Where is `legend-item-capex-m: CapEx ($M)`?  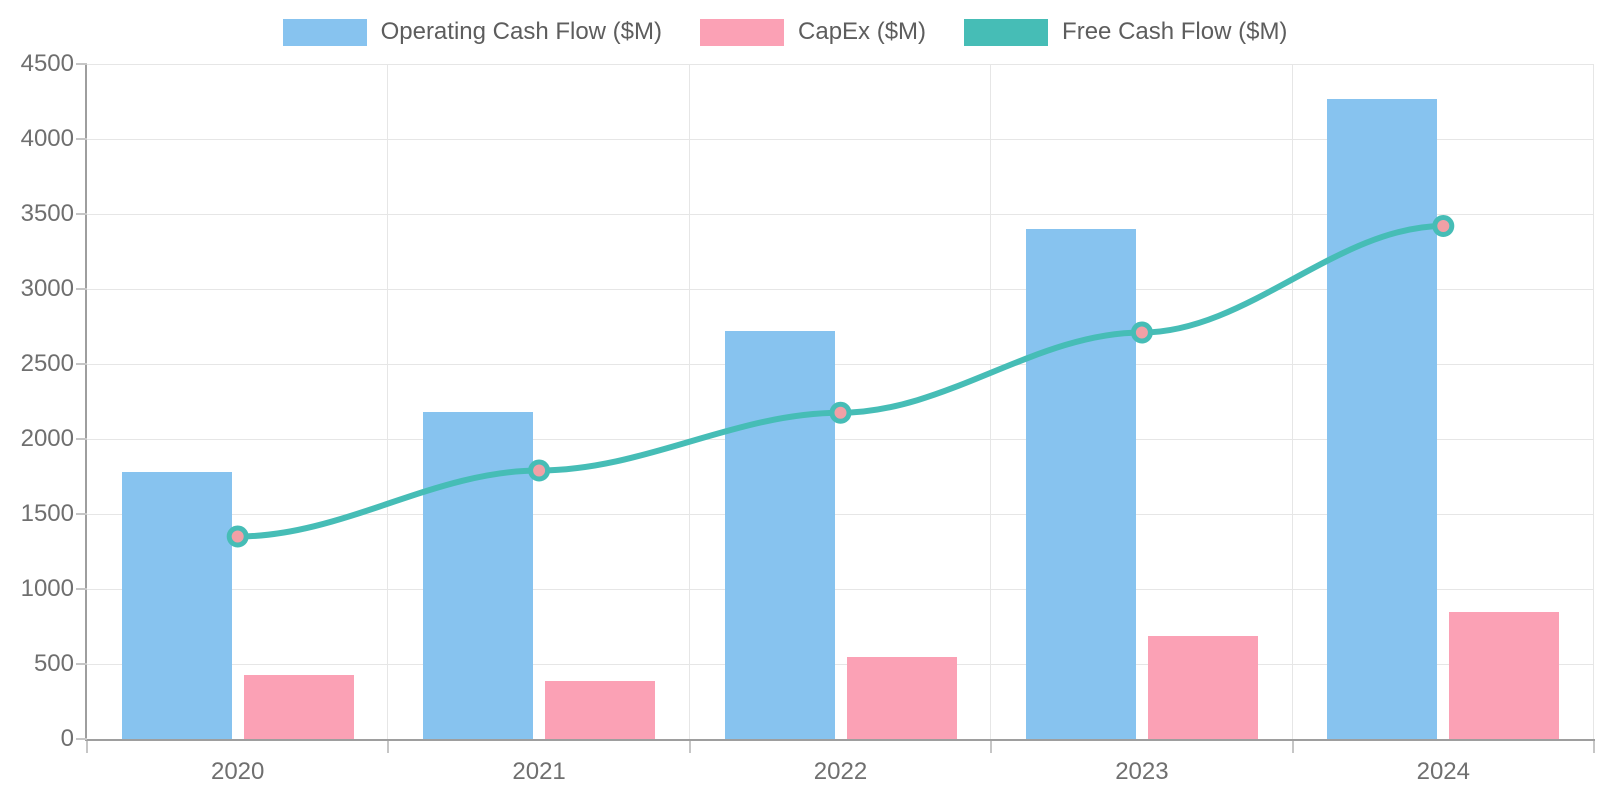 legend-item-capex-m: CapEx ($M) is located at coordinates (813, 32).